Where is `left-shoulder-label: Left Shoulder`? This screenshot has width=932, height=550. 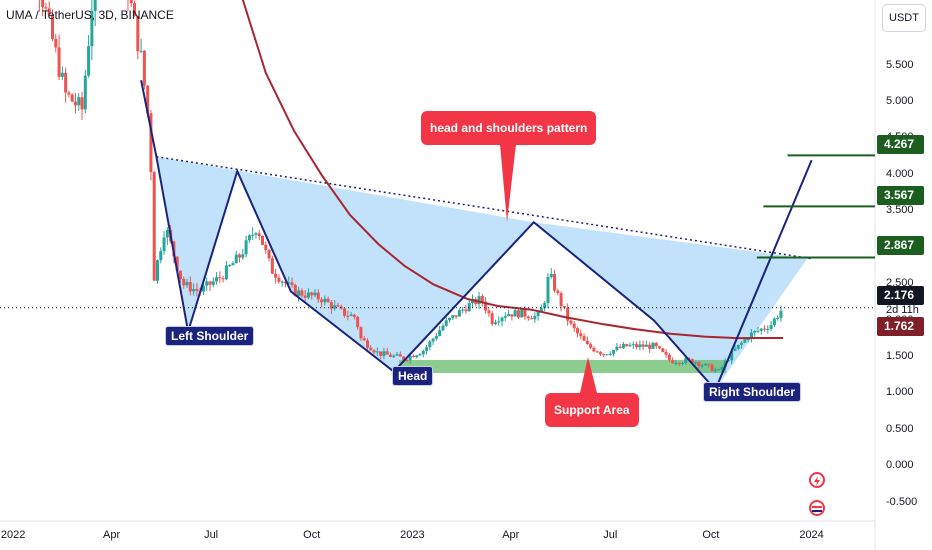
left-shoulder-label: Left Shoulder is located at coordinates (210, 336).